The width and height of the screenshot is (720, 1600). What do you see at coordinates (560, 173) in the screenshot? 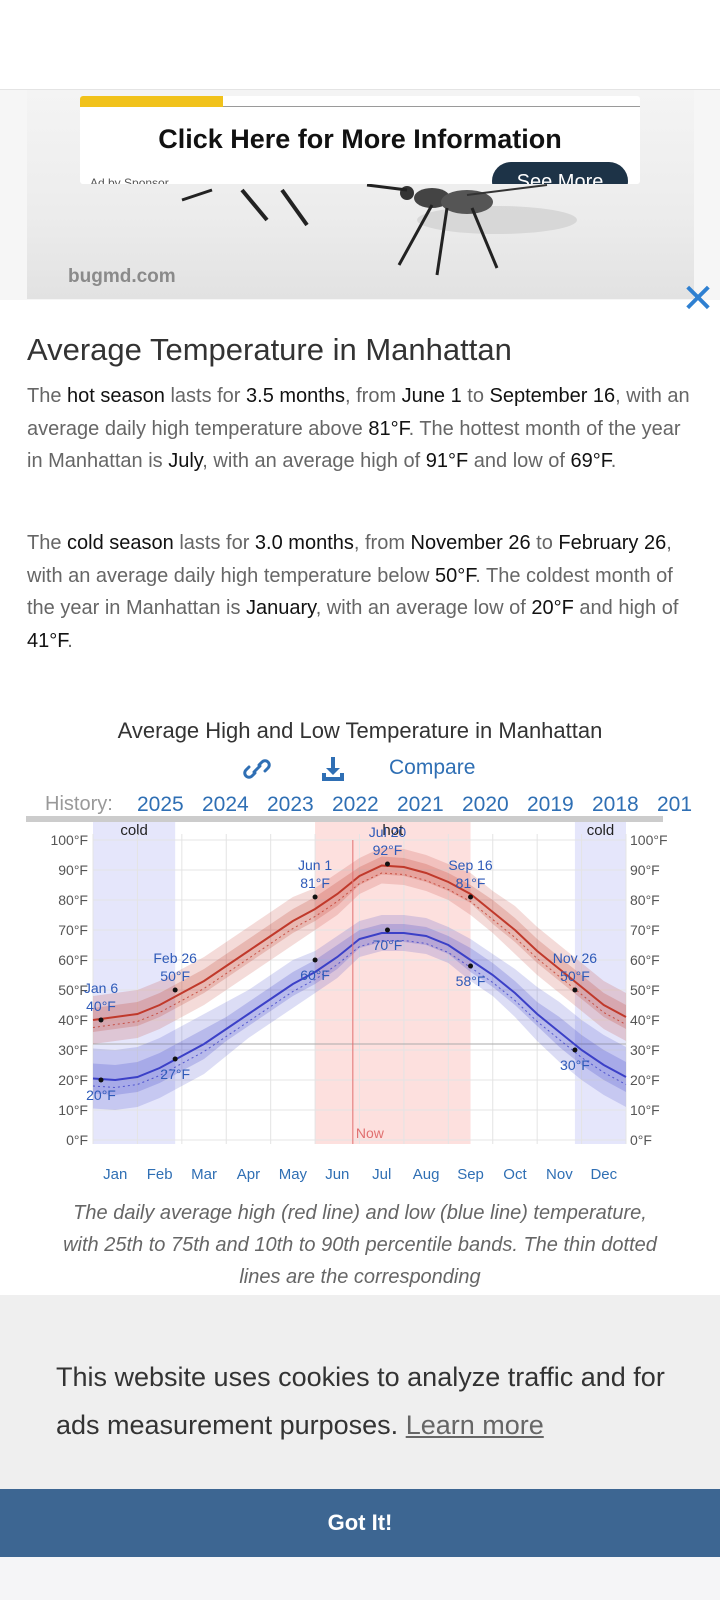
I see `ad-see-more-button: See More` at bounding box center [560, 173].